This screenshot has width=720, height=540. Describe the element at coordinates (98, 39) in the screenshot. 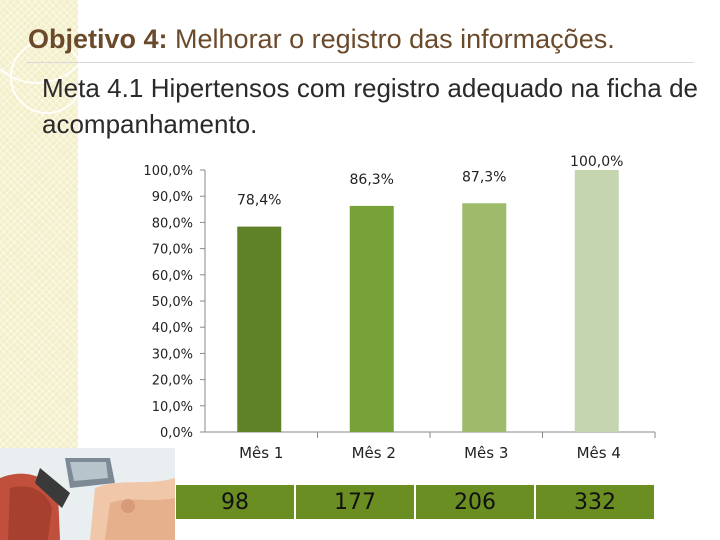

I see `title-prefix: Objetivo 4:` at that location.